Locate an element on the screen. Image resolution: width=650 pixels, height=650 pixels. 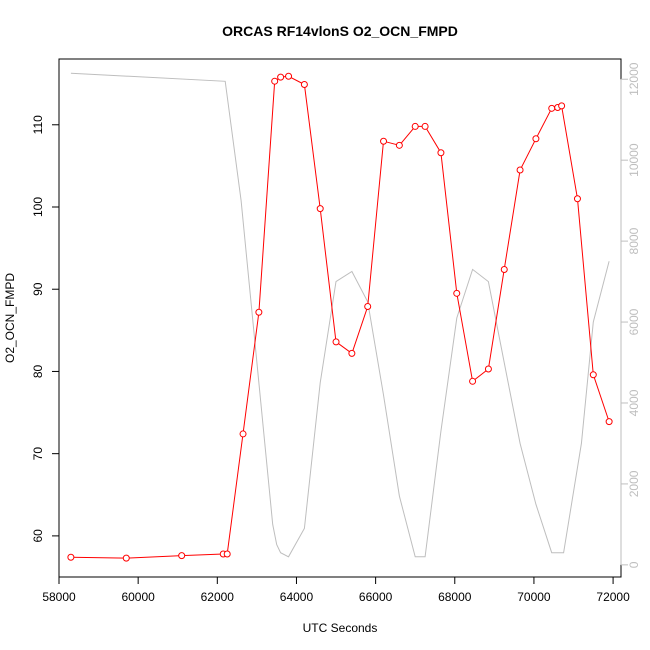
x-axis: 58000 60000 62000 64000 66000 68000 70000 72000 is located at coordinates (336, 590).